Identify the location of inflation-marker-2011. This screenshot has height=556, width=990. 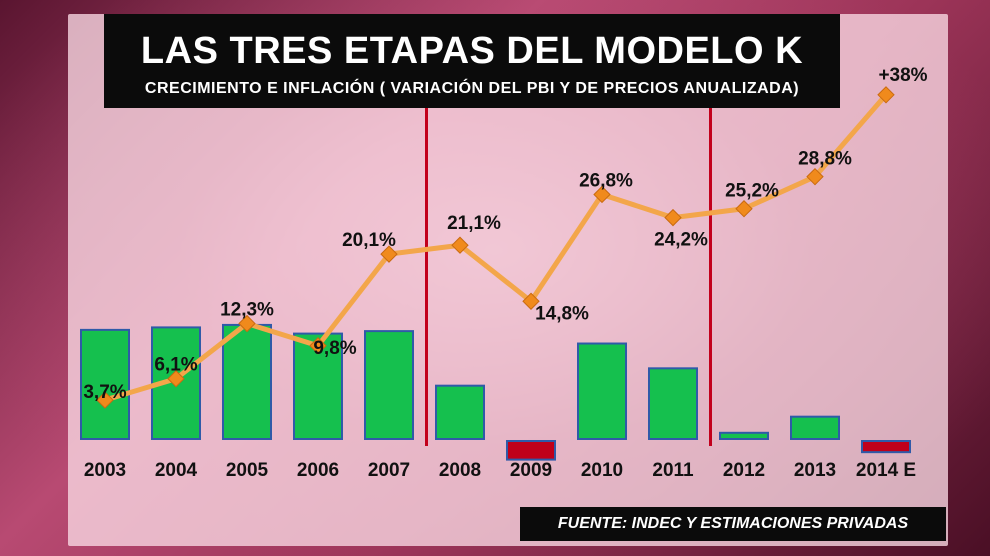
(673, 217).